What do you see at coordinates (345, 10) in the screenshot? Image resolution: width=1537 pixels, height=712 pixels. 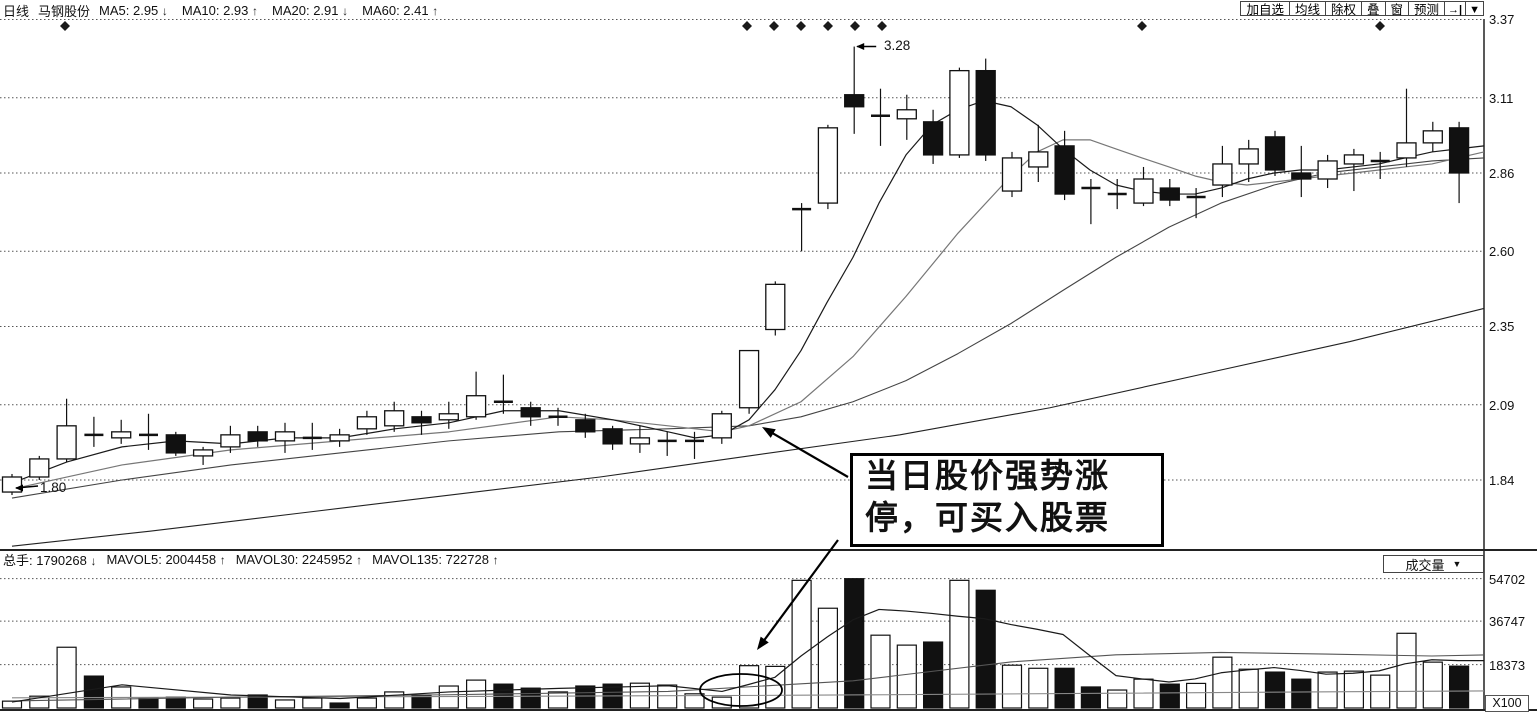 I see `arrow-down-icon: ↓` at bounding box center [345, 10].